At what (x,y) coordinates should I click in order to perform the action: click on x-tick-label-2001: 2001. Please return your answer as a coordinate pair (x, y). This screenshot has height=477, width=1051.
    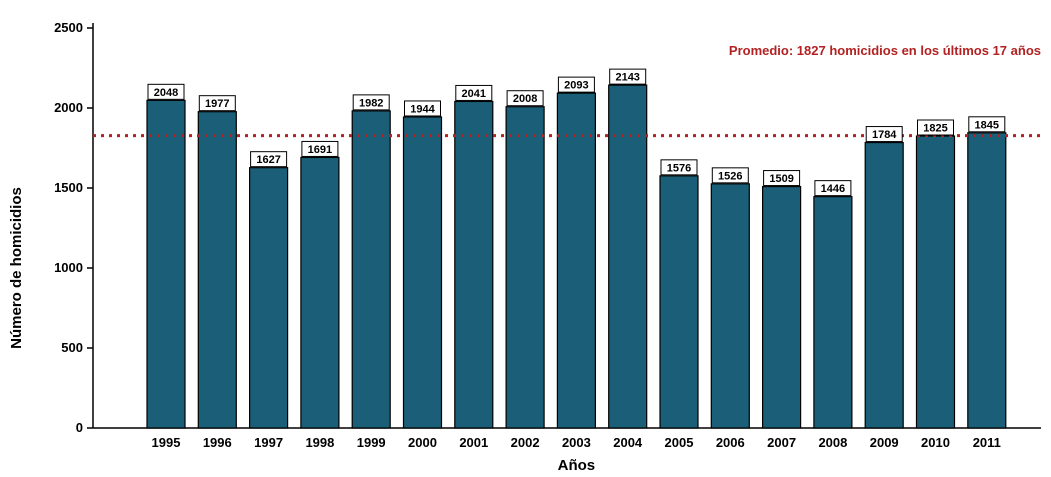
    Looking at the image, I should click on (473, 442).